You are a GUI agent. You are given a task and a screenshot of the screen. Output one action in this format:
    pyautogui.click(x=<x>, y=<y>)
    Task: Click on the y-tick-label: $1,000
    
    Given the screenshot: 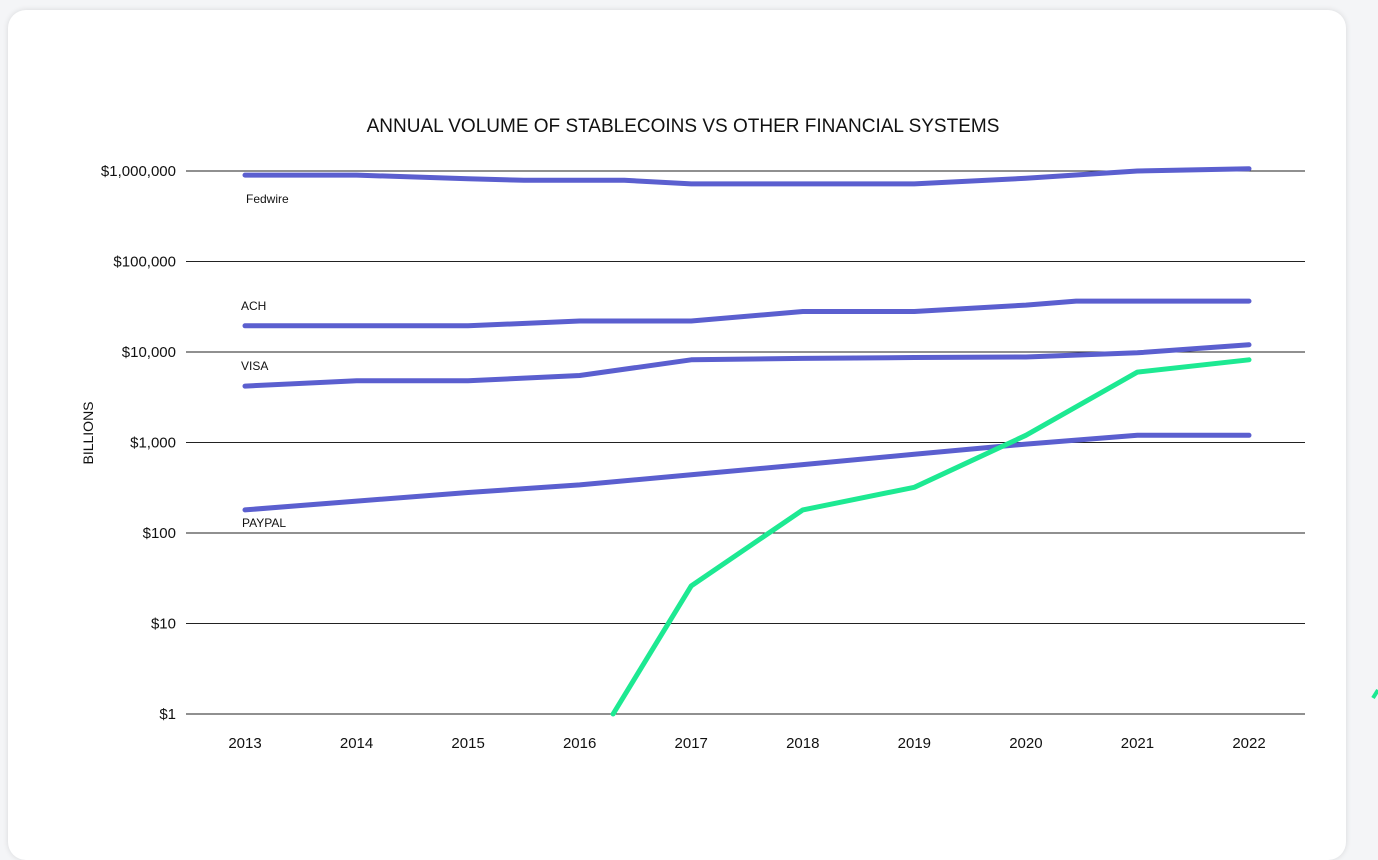 What is the action you would take?
    pyautogui.click(x=153, y=443)
    